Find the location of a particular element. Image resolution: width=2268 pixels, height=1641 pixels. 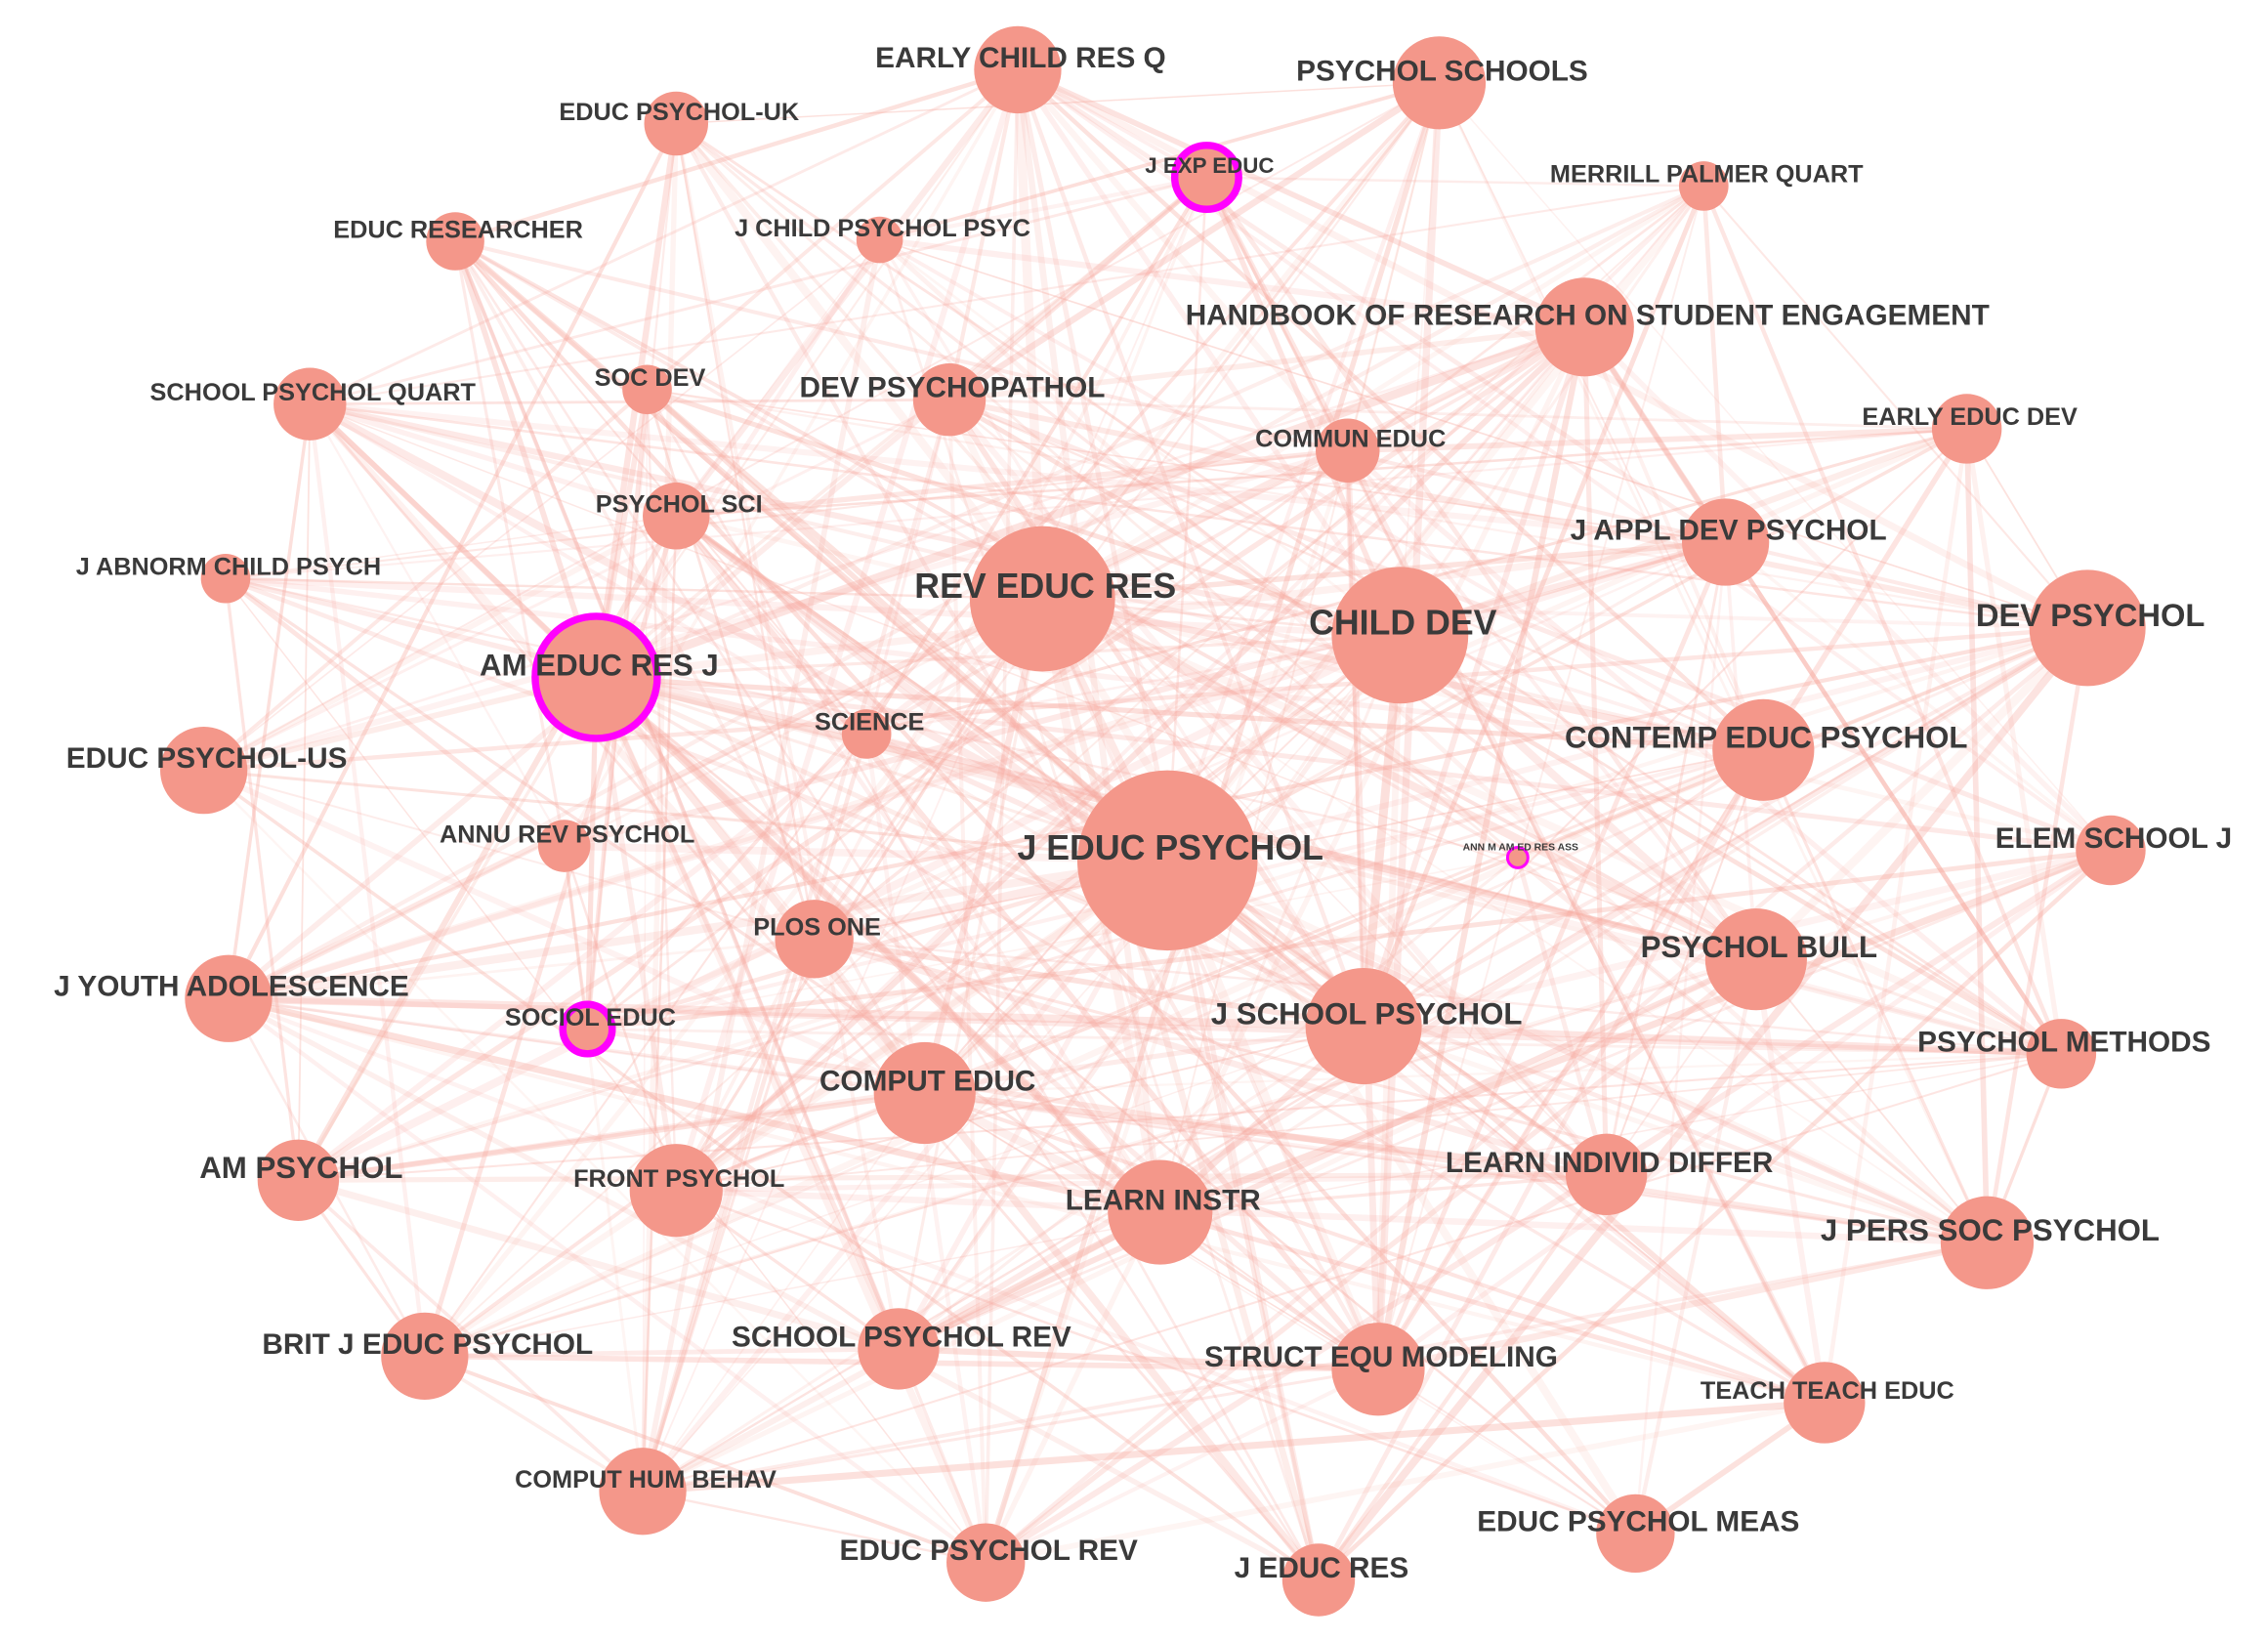

node-label: SOC DEV is located at coordinates (650, 378).